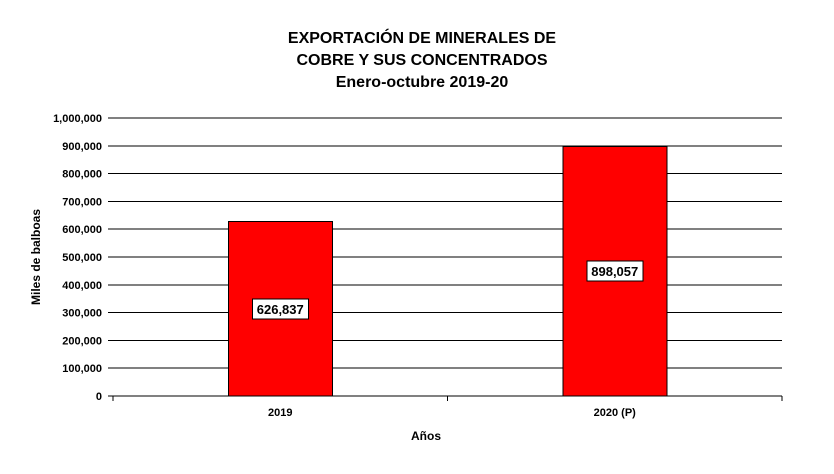  Describe the element at coordinates (99, 397) in the screenshot. I see `y-tick-label: 0` at that location.